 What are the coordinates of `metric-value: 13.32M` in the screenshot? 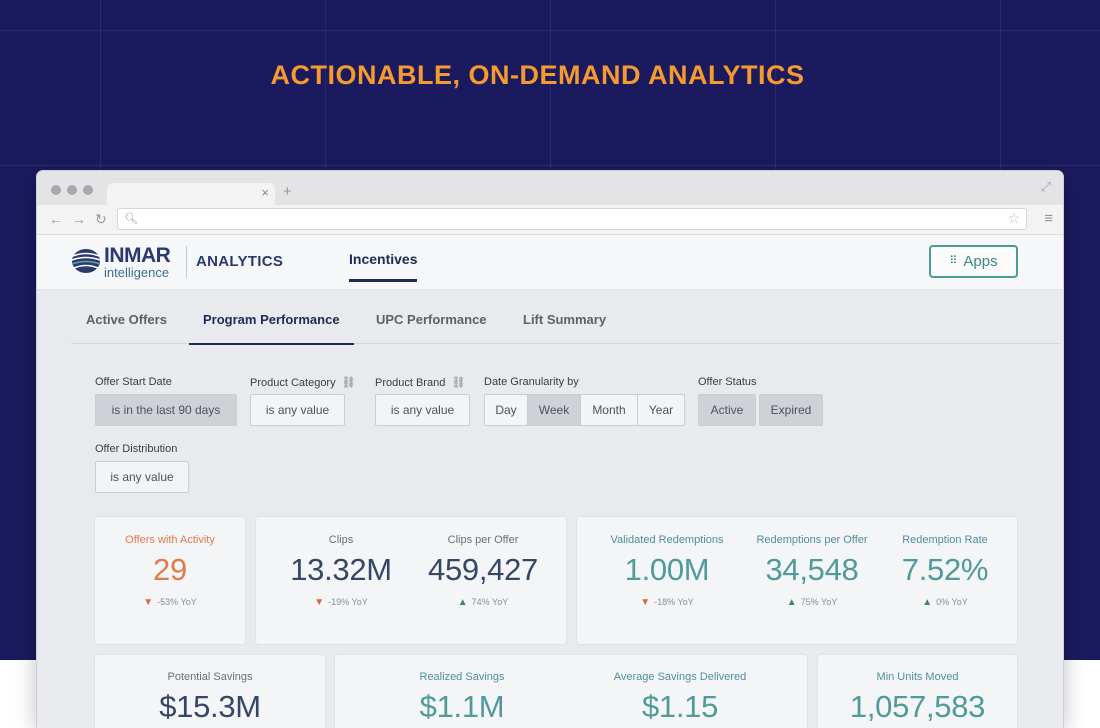 It's located at (341, 569).